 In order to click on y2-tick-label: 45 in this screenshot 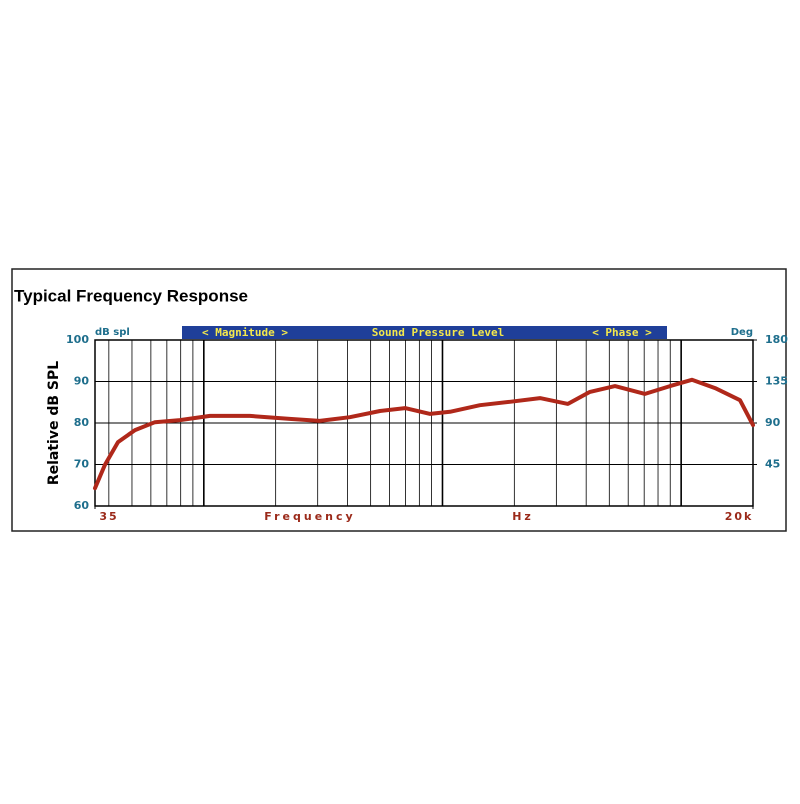, I will do `click(772, 464)`.